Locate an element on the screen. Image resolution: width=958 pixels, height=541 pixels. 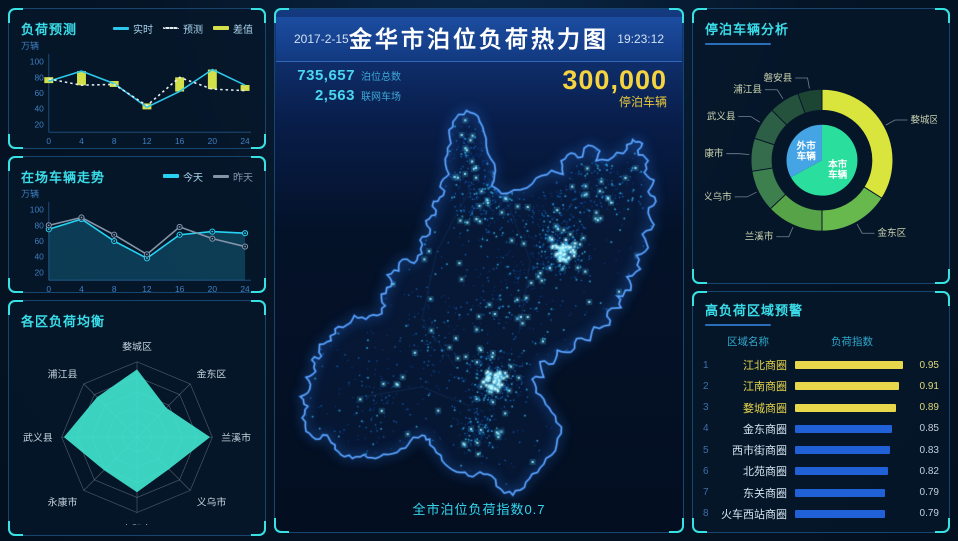
warning-row-7: 7 东关商圈 0.79 is located at coordinates (821, 493).